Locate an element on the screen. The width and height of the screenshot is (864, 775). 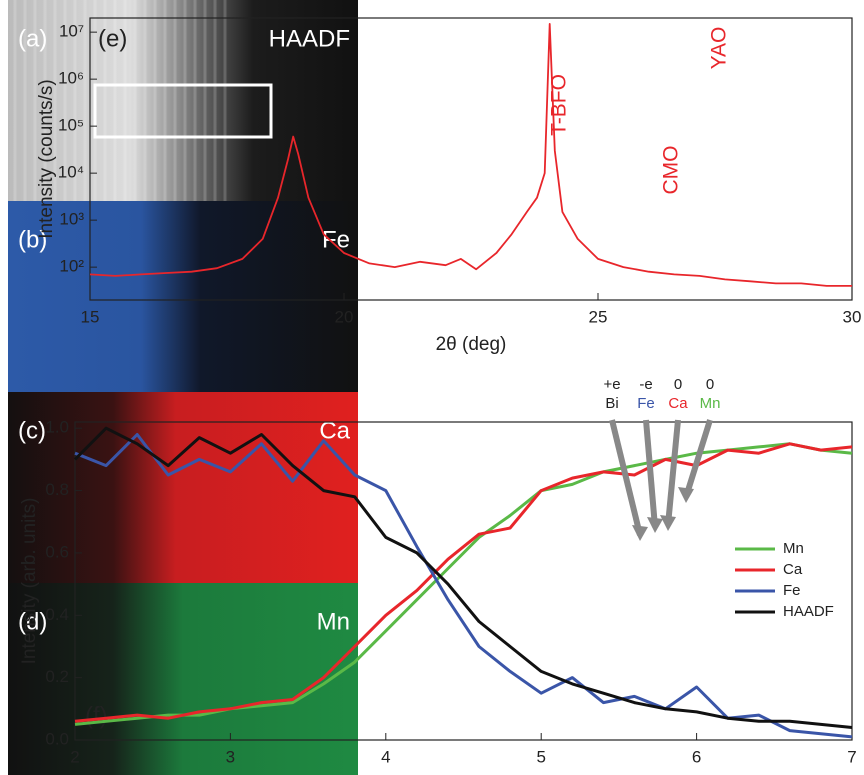
x-tick-label: 4 is located at coordinates (385, 756).